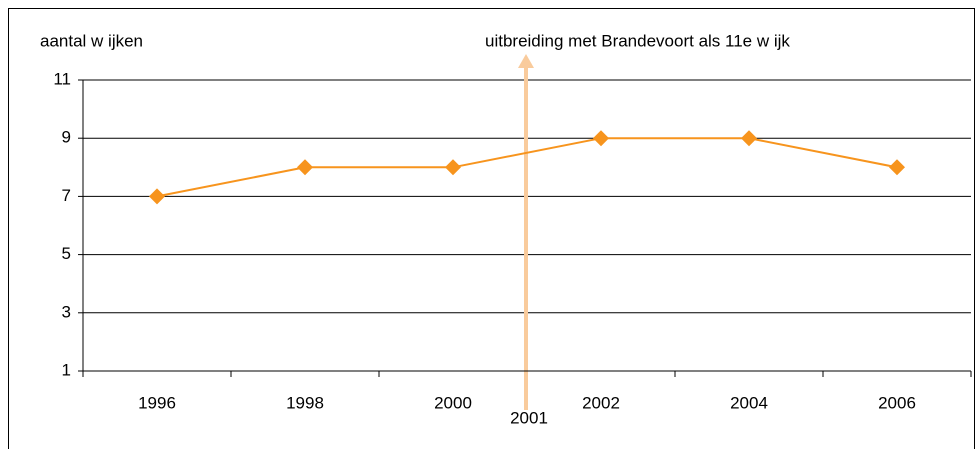 This screenshot has height=449, width=976. What do you see at coordinates (157, 402) in the screenshot?
I see `x-tick-label: 1996` at bounding box center [157, 402].